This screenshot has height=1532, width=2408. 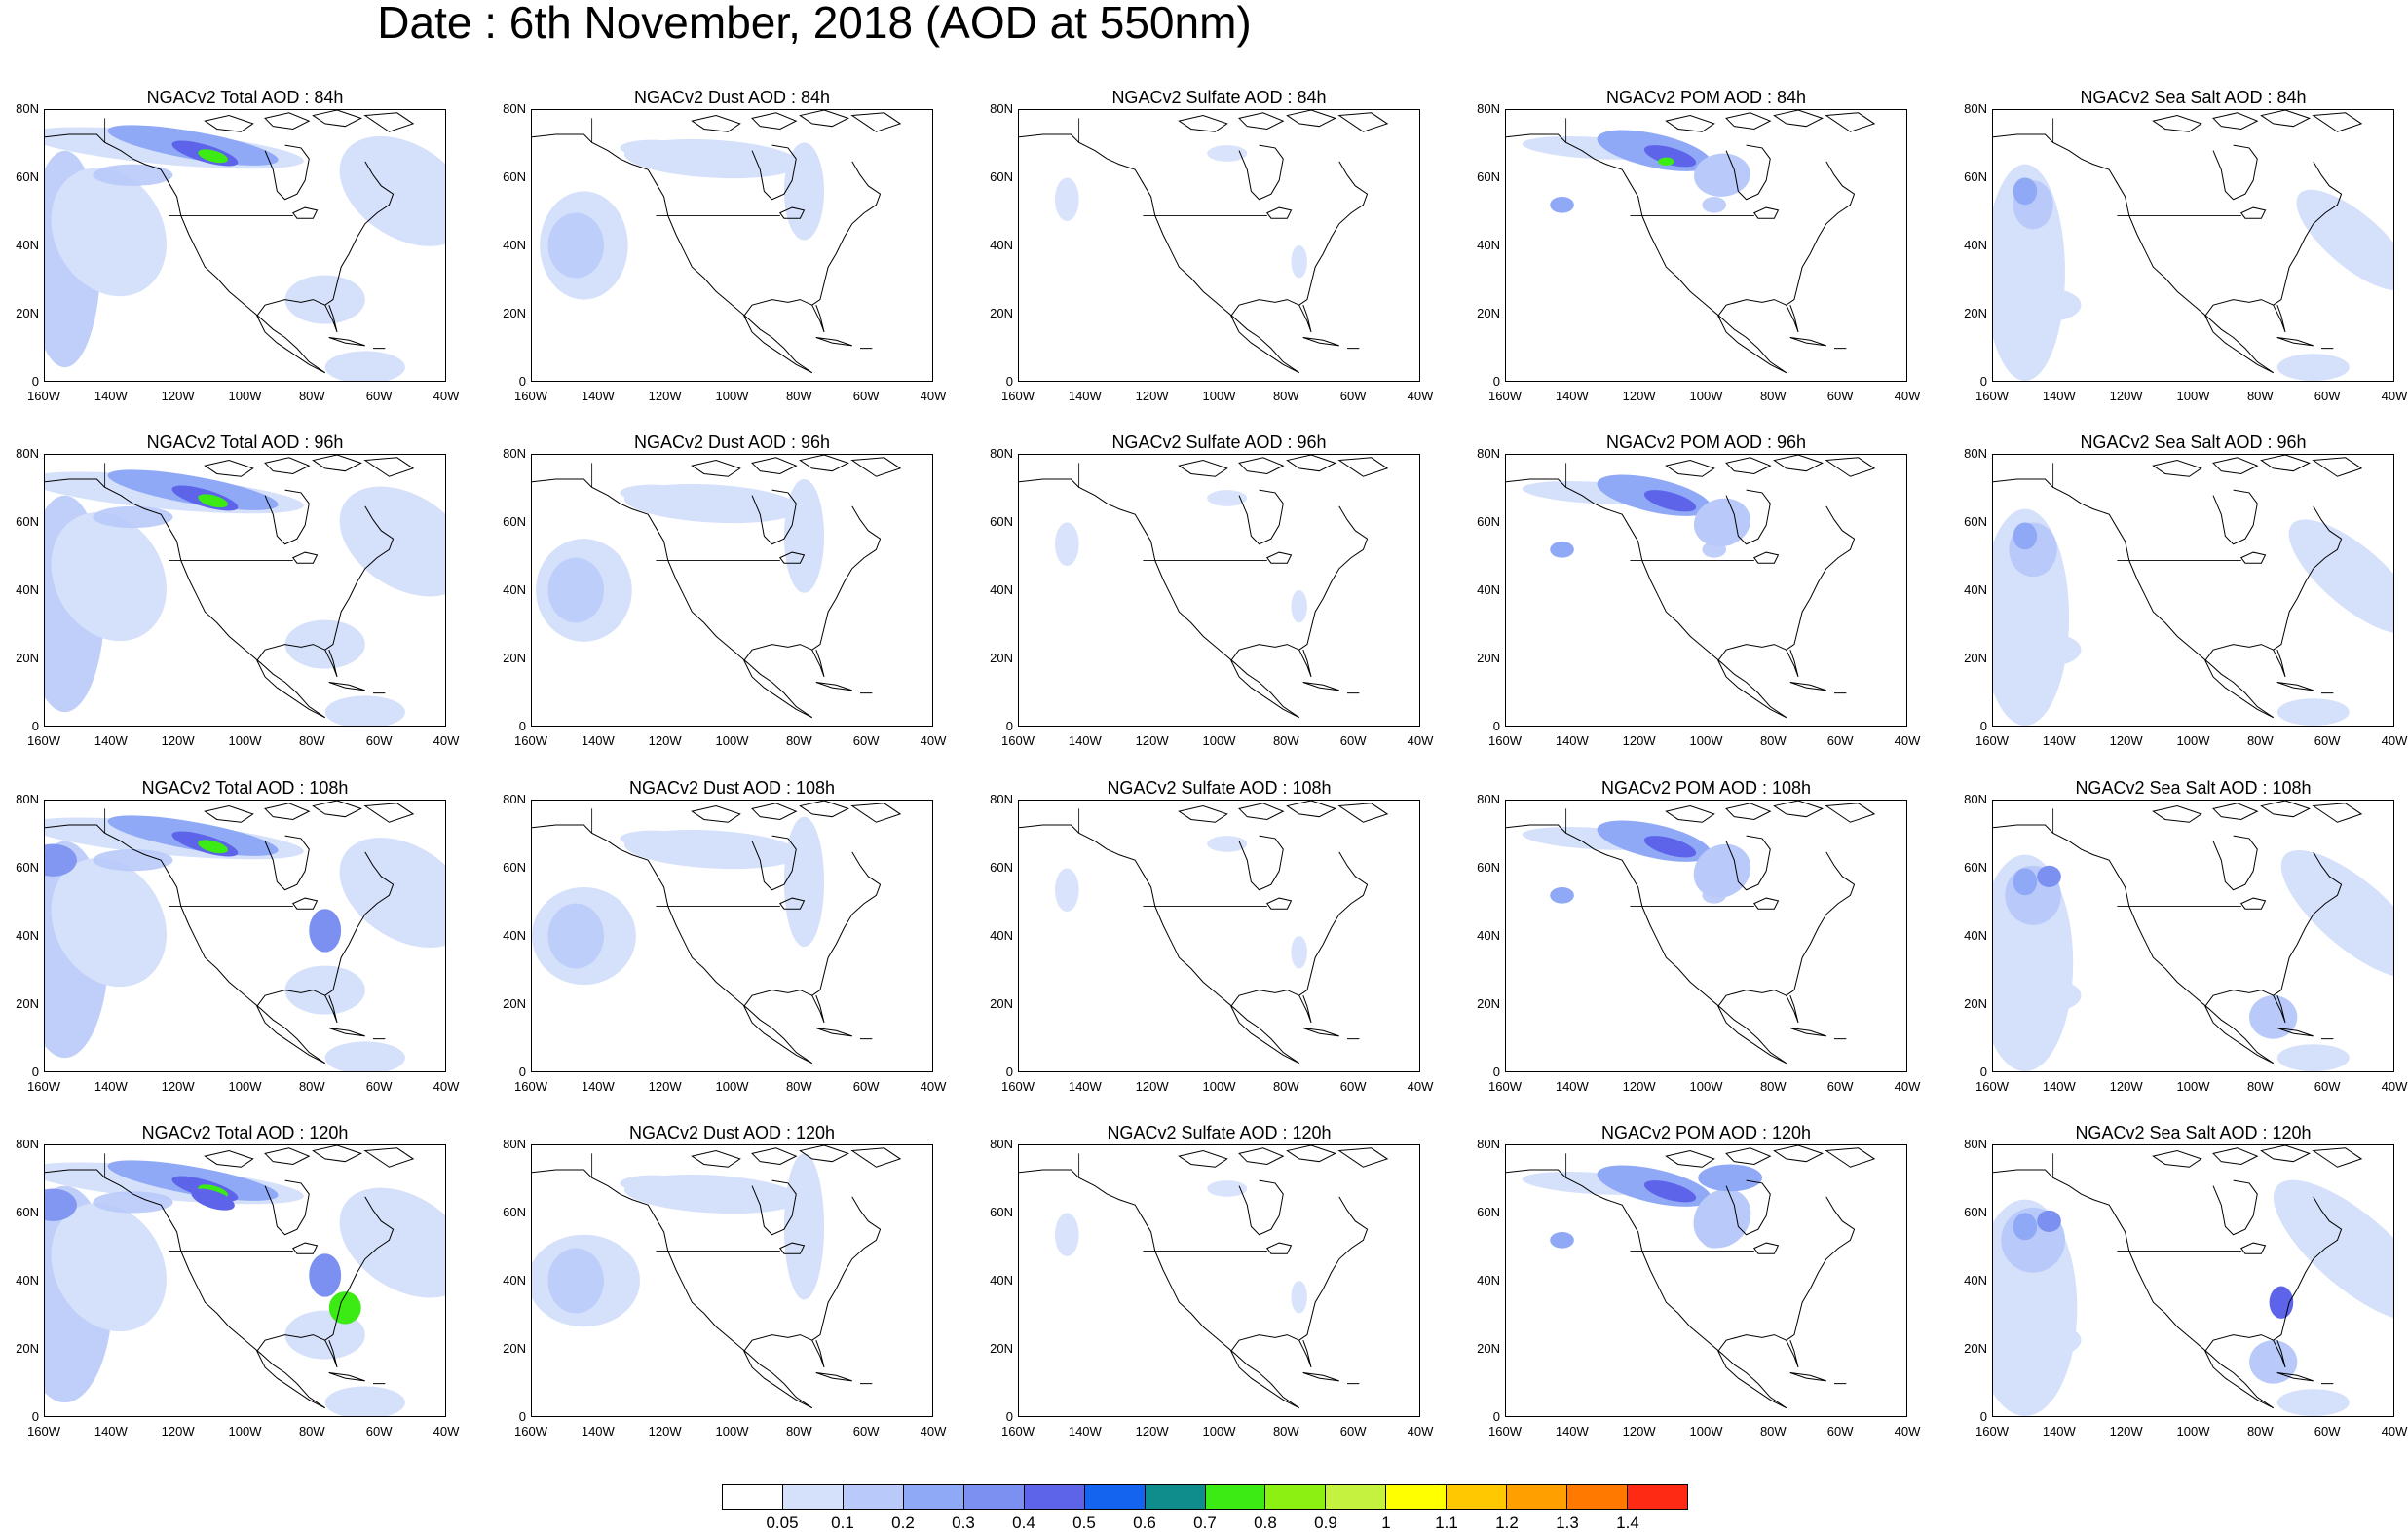 What do you see at coordinates (245, 442) in the screenshot?
I see `panel-title: NGACv2 Total AOD : 96h` at bounding box center [245, 442].